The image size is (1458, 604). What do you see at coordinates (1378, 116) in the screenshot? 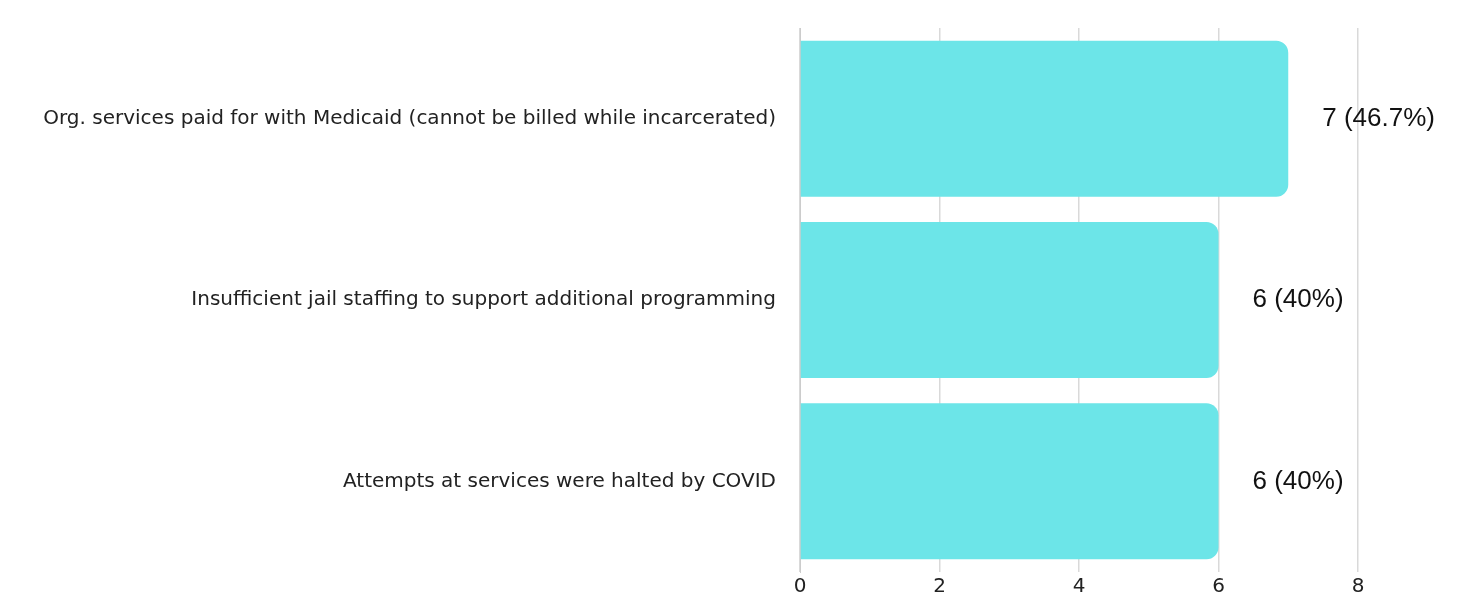
I see `data-label: 7 (46.7%)` at bounding box center [1378, 116].